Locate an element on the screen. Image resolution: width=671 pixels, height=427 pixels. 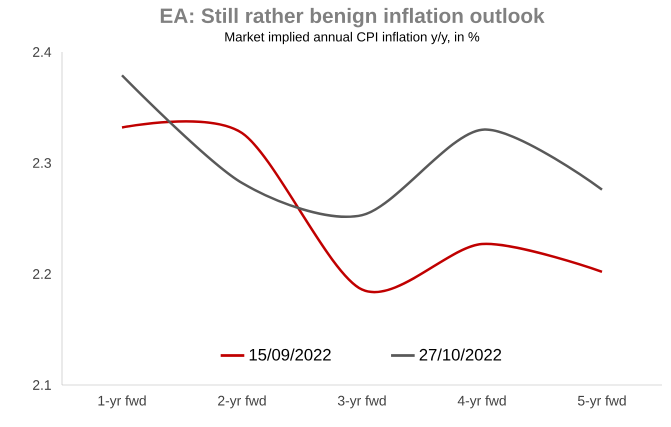
chart-title: EA: Still rather benign inflation outlook is located at coordinates (352, 18).